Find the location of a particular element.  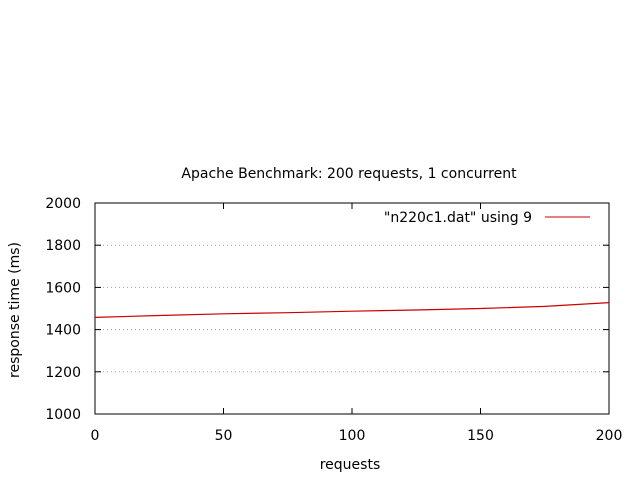

x-tick-label: 150 is located at coordinates (480, 436).